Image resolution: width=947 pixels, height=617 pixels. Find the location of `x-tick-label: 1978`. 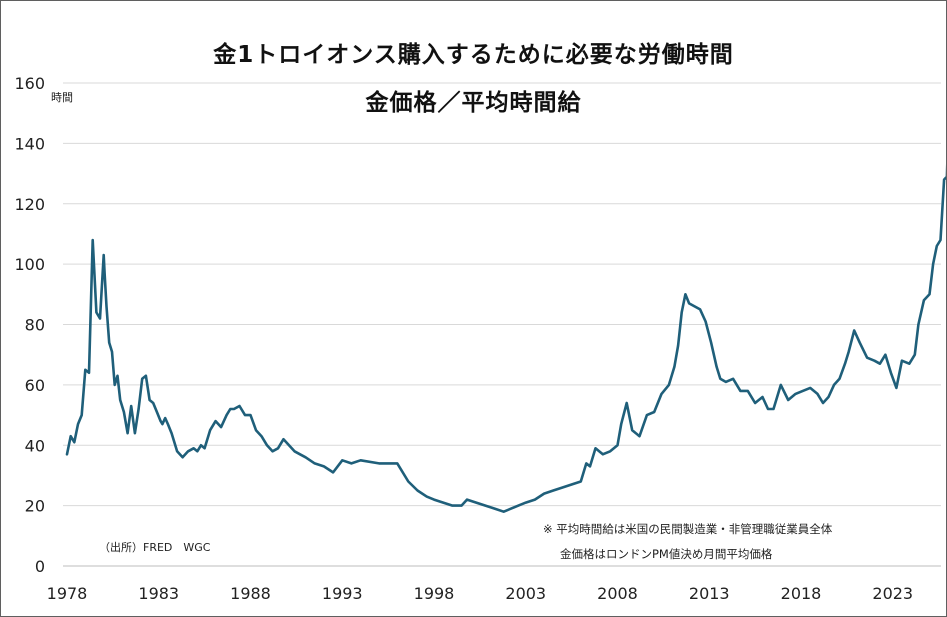

x-tick-label: 1978 is located at coordinates (67, 593).